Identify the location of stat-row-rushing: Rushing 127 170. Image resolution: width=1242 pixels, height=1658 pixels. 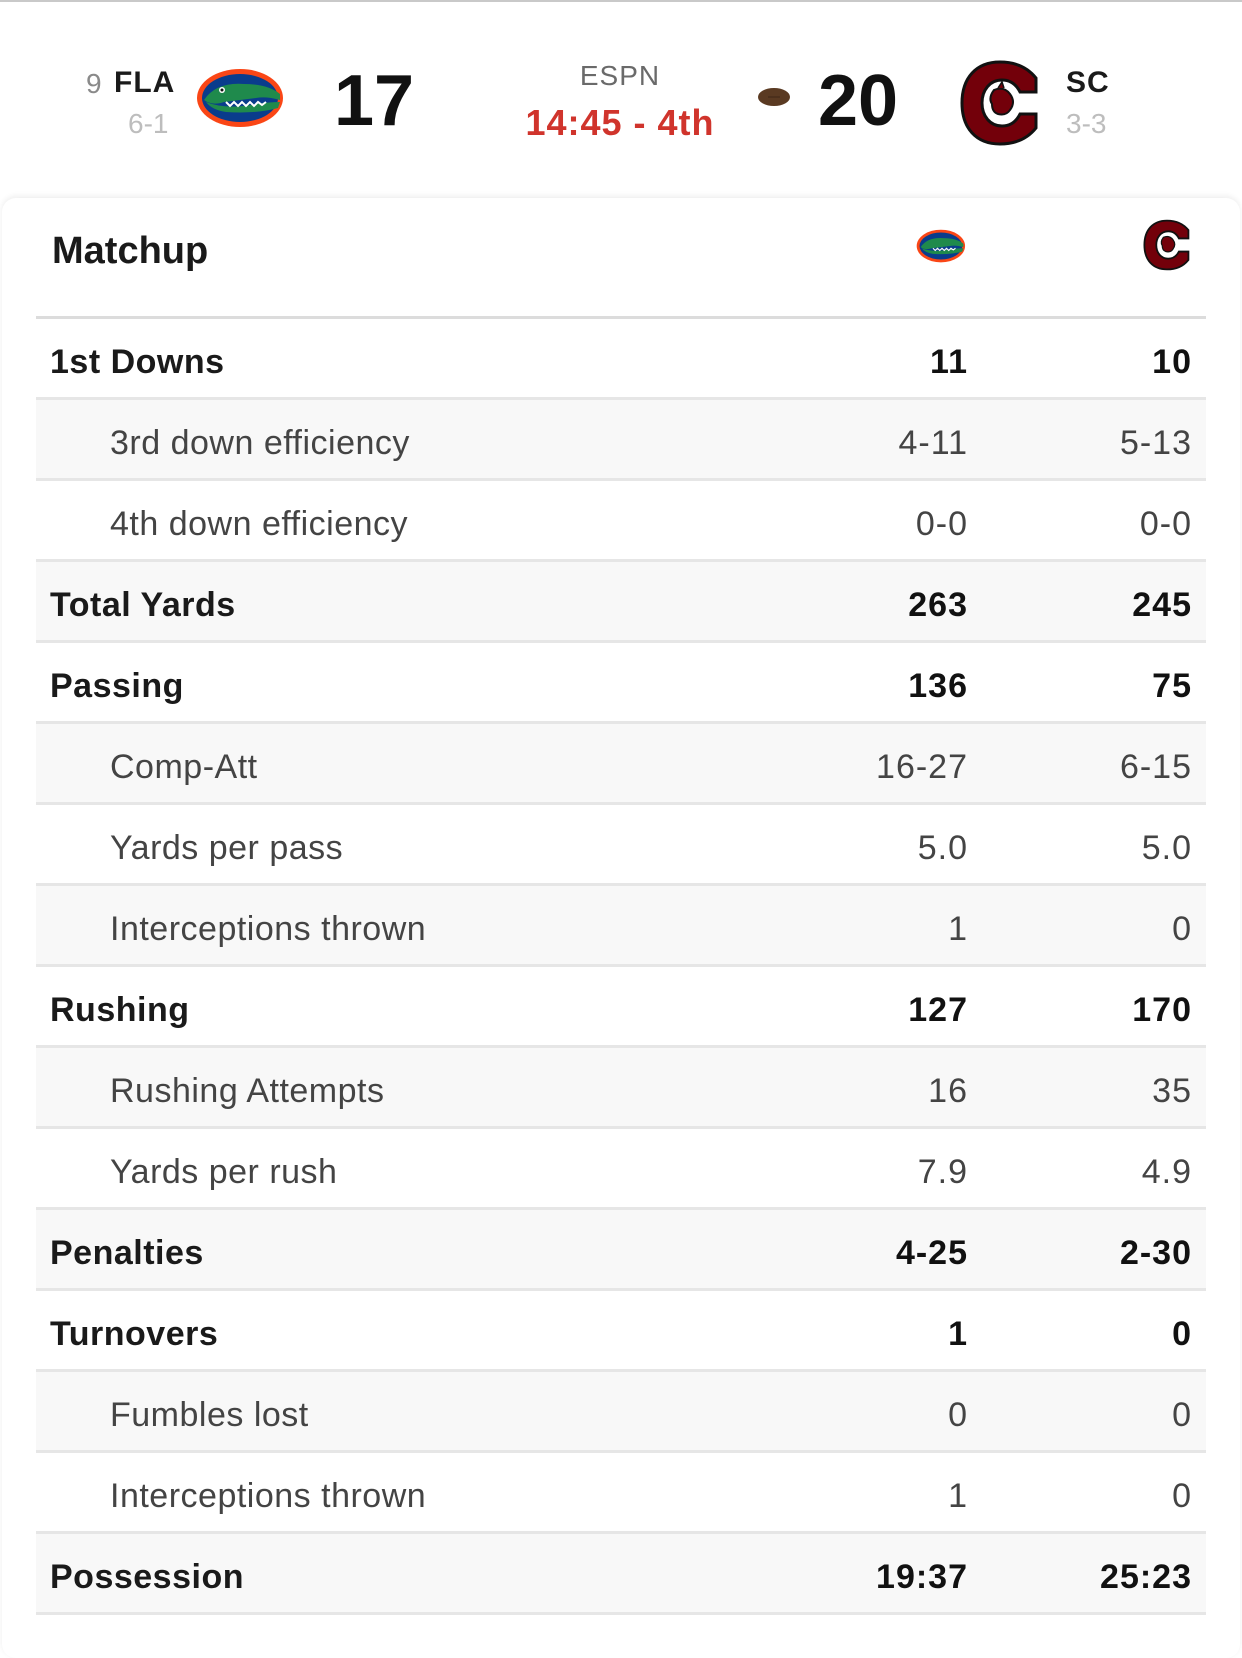
(621, 1007).